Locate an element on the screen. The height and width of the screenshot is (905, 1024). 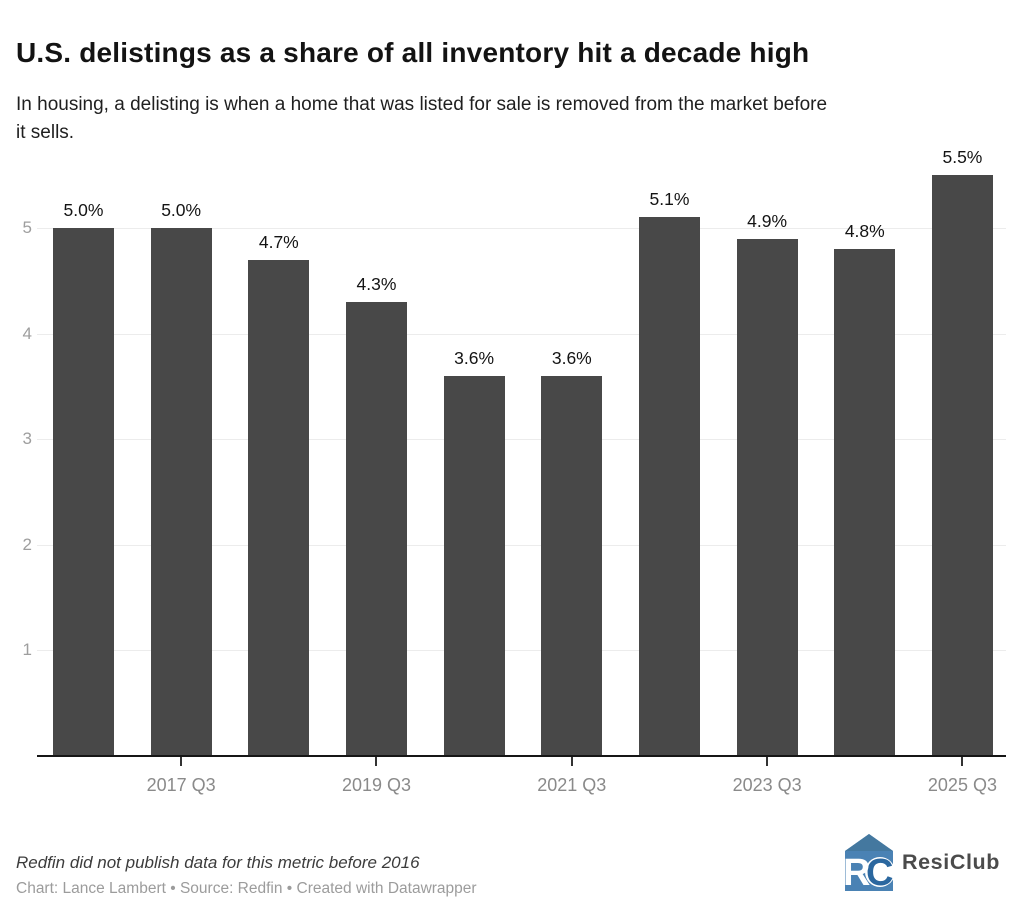
bar-value-label-4: 3.6% is located at coordinates (474, 357).